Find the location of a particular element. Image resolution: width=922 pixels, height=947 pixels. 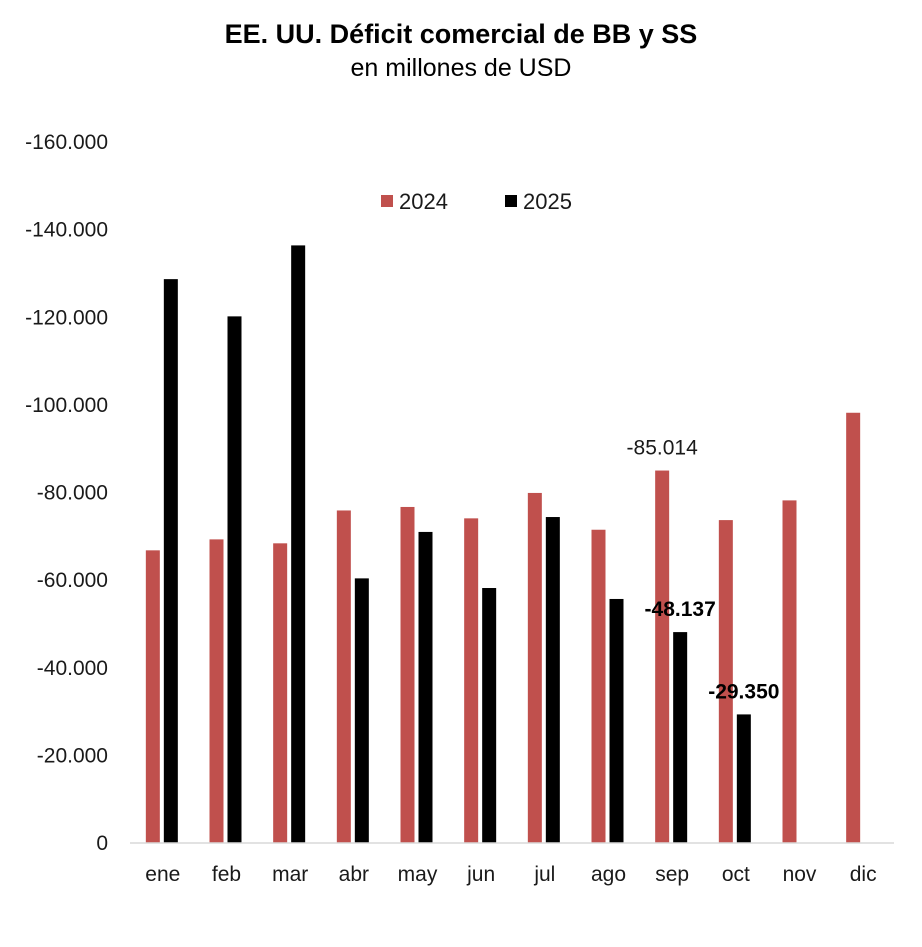

data-label-2025-sep: -48.137 is located at coordinates (680, 609).